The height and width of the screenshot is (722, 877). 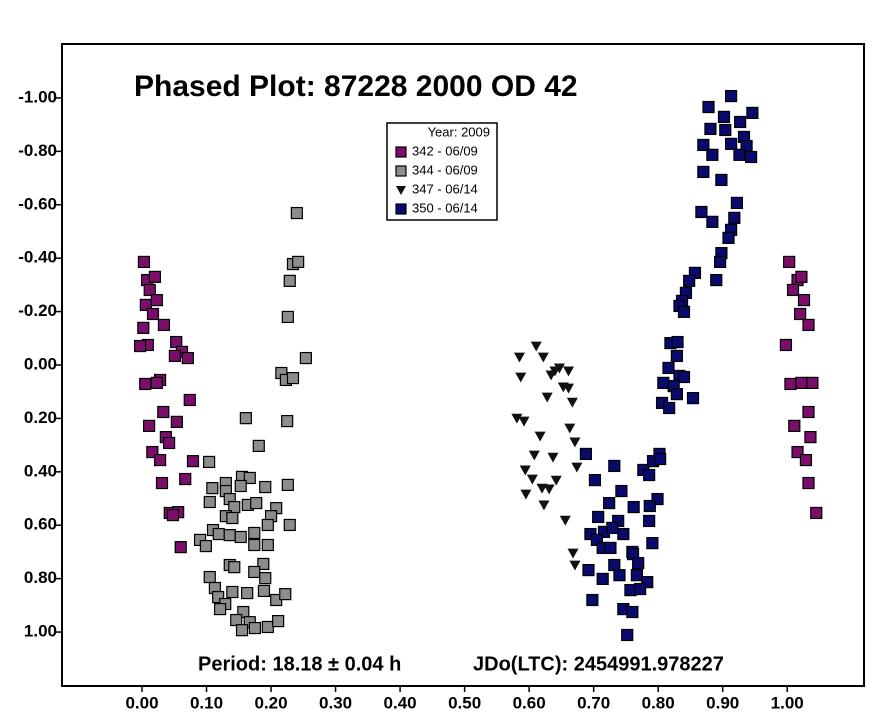 I want to click on y-tick-label: 0.40, so click(x=40, y=470).